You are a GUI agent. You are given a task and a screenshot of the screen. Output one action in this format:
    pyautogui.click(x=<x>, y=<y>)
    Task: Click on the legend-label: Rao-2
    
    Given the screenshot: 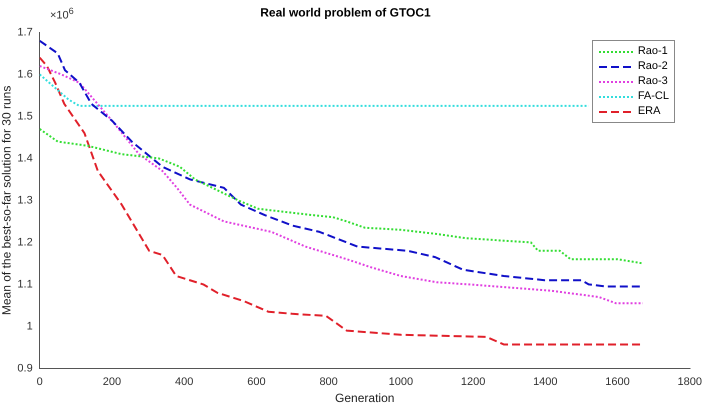 What is the action you would take?
    pyautogui.click(x=653, y=66)
    